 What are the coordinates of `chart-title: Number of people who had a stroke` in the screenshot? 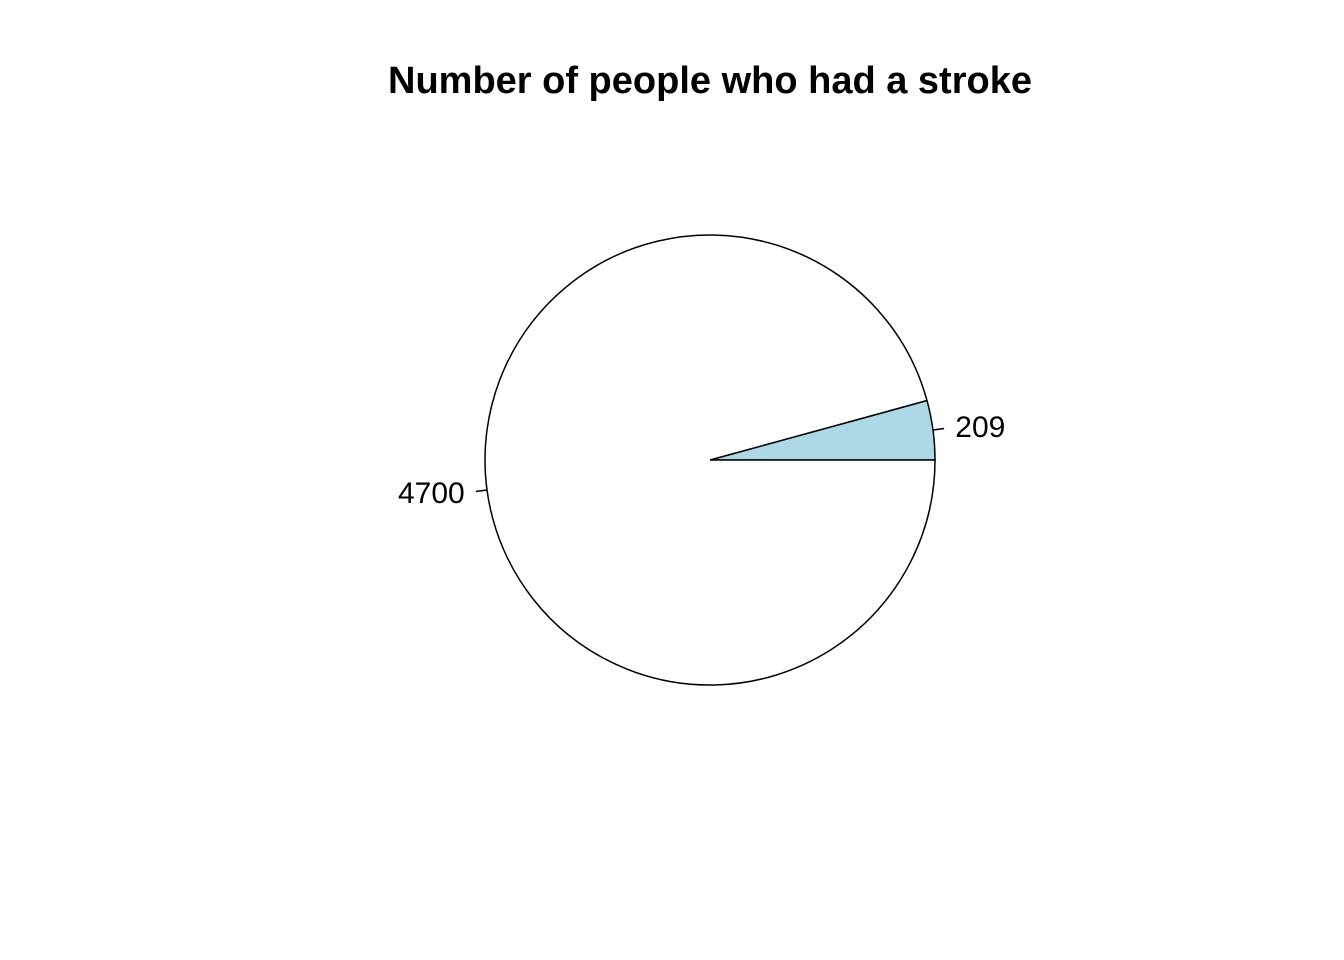 It's located at (710, 81).